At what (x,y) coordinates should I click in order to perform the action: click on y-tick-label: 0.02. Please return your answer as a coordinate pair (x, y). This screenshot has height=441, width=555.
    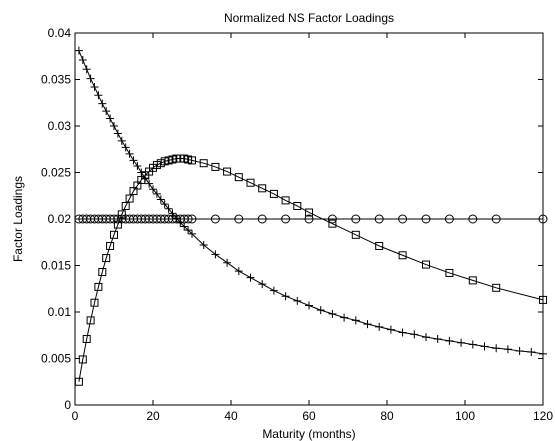
    Looking at the image, I should click on (60, 219).